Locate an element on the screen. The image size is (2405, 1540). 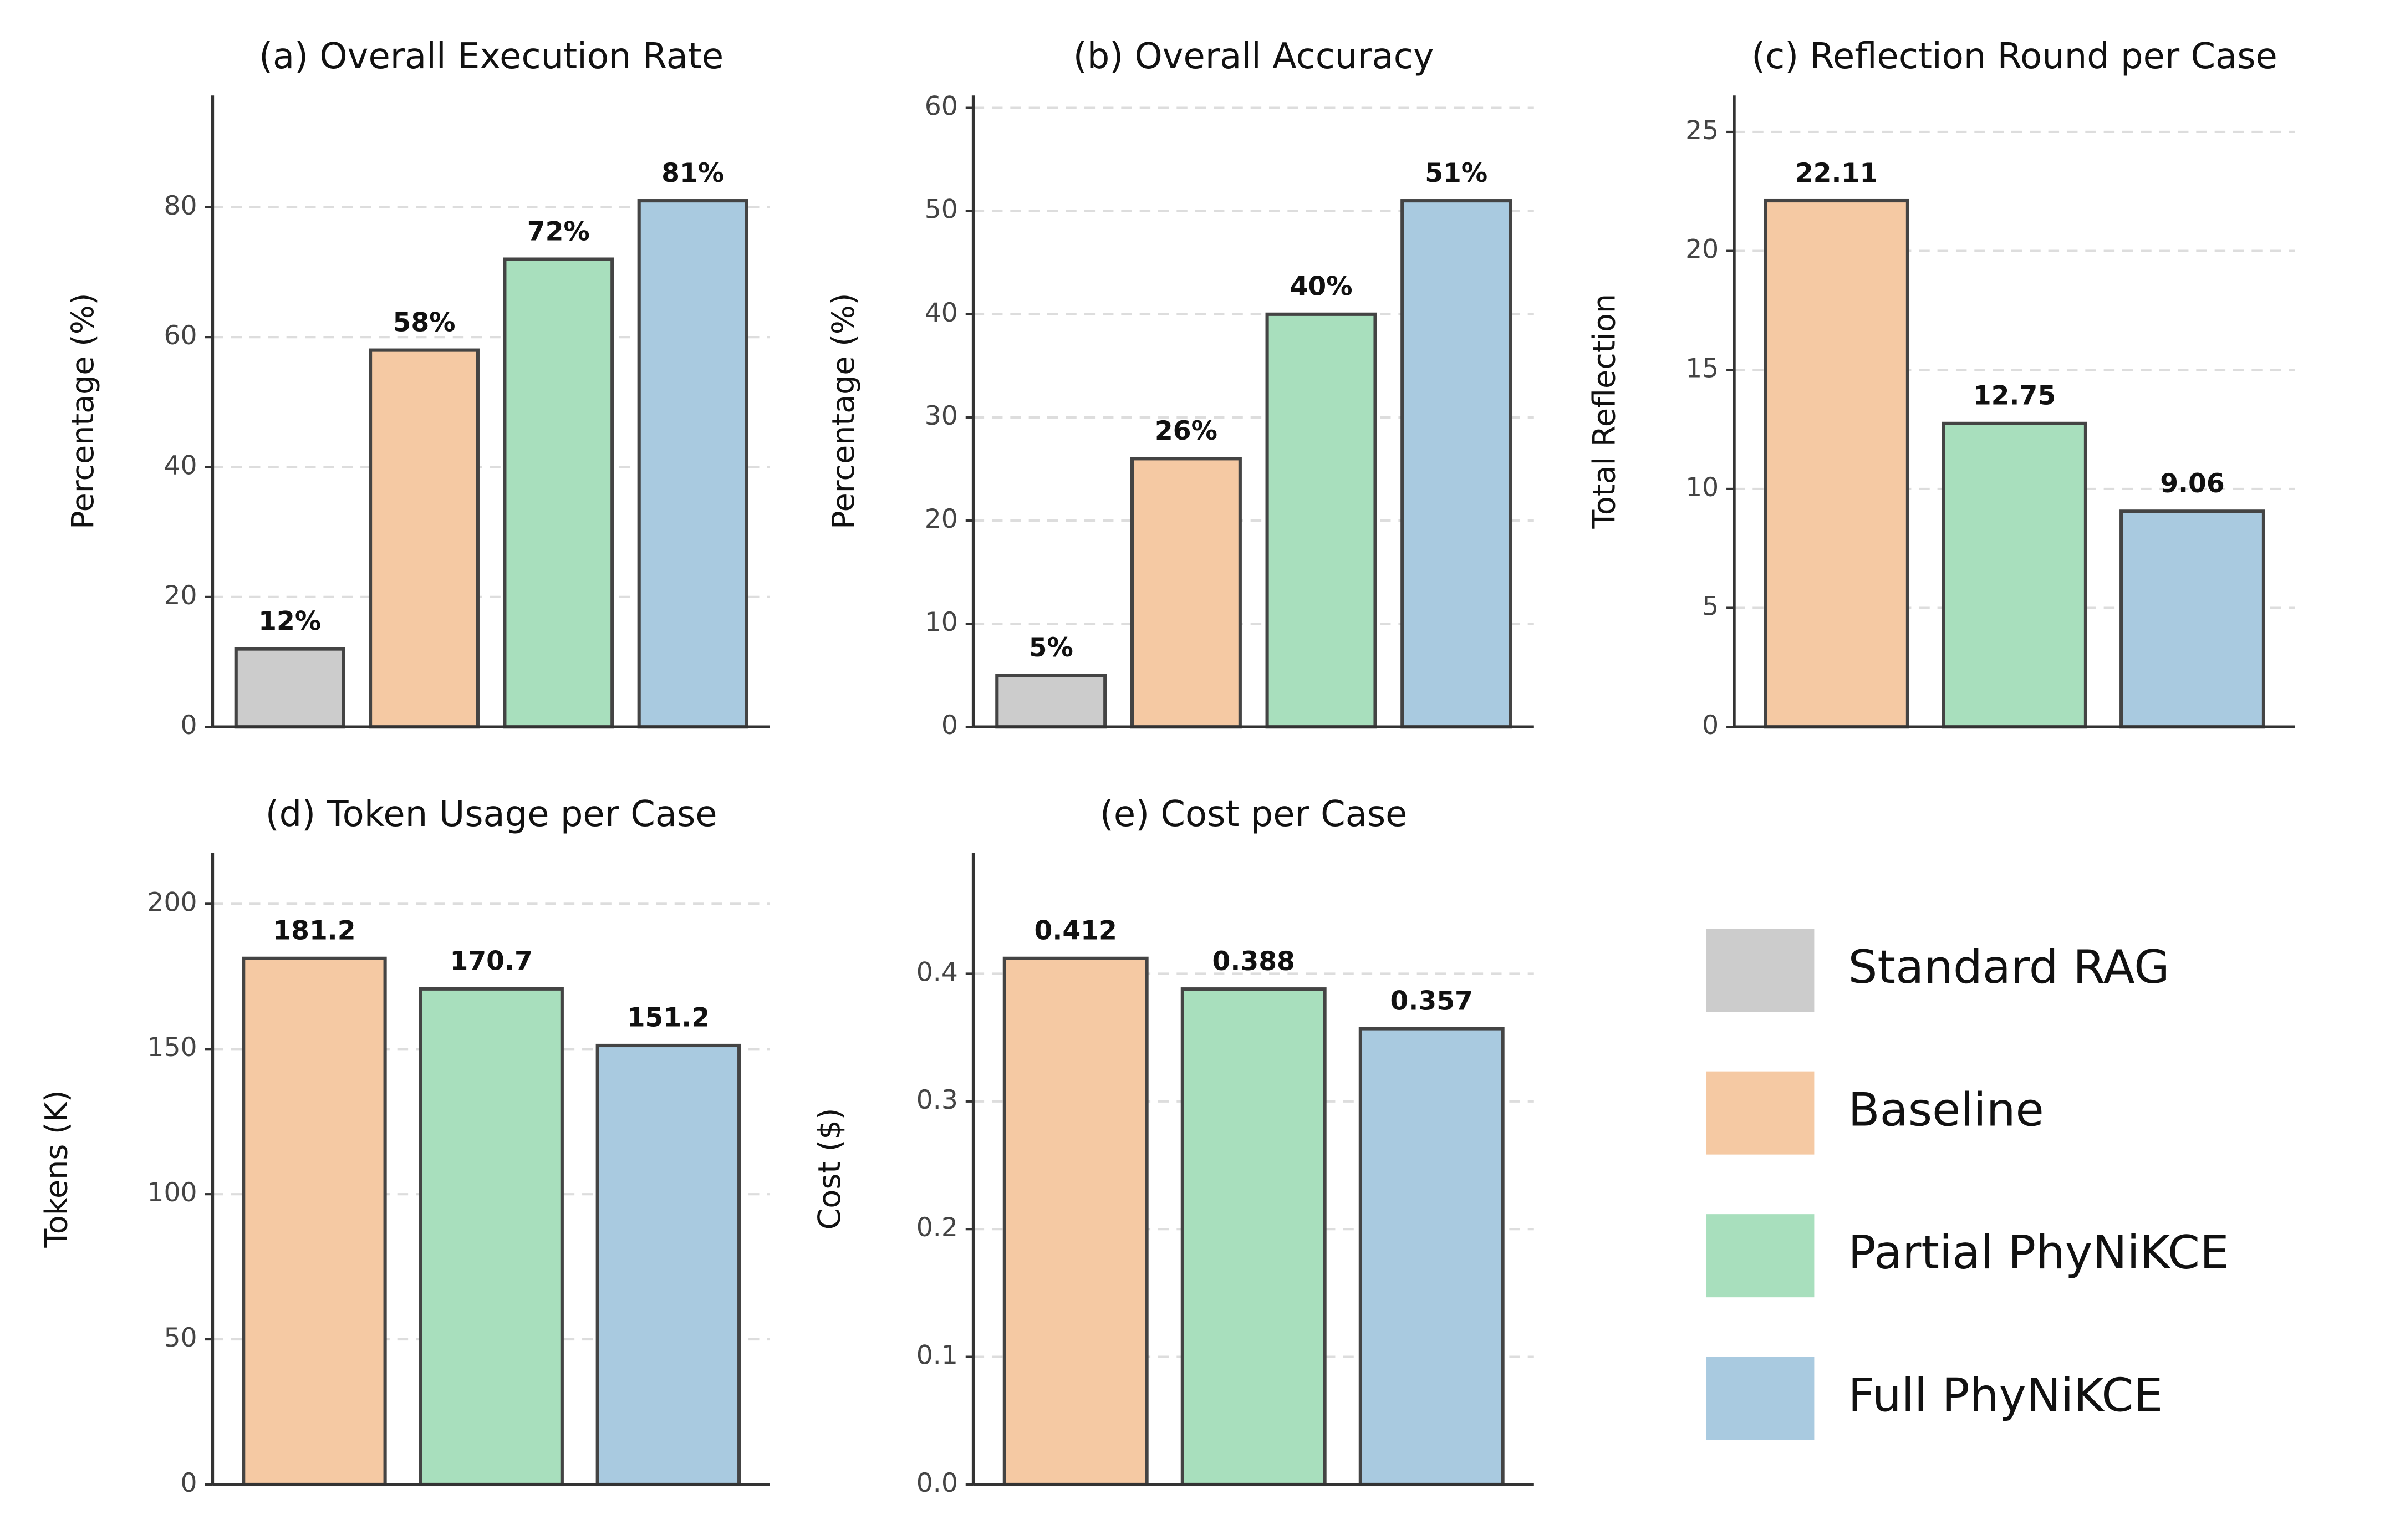
y-tick-label: 200 is located at coordinates (172, 902).